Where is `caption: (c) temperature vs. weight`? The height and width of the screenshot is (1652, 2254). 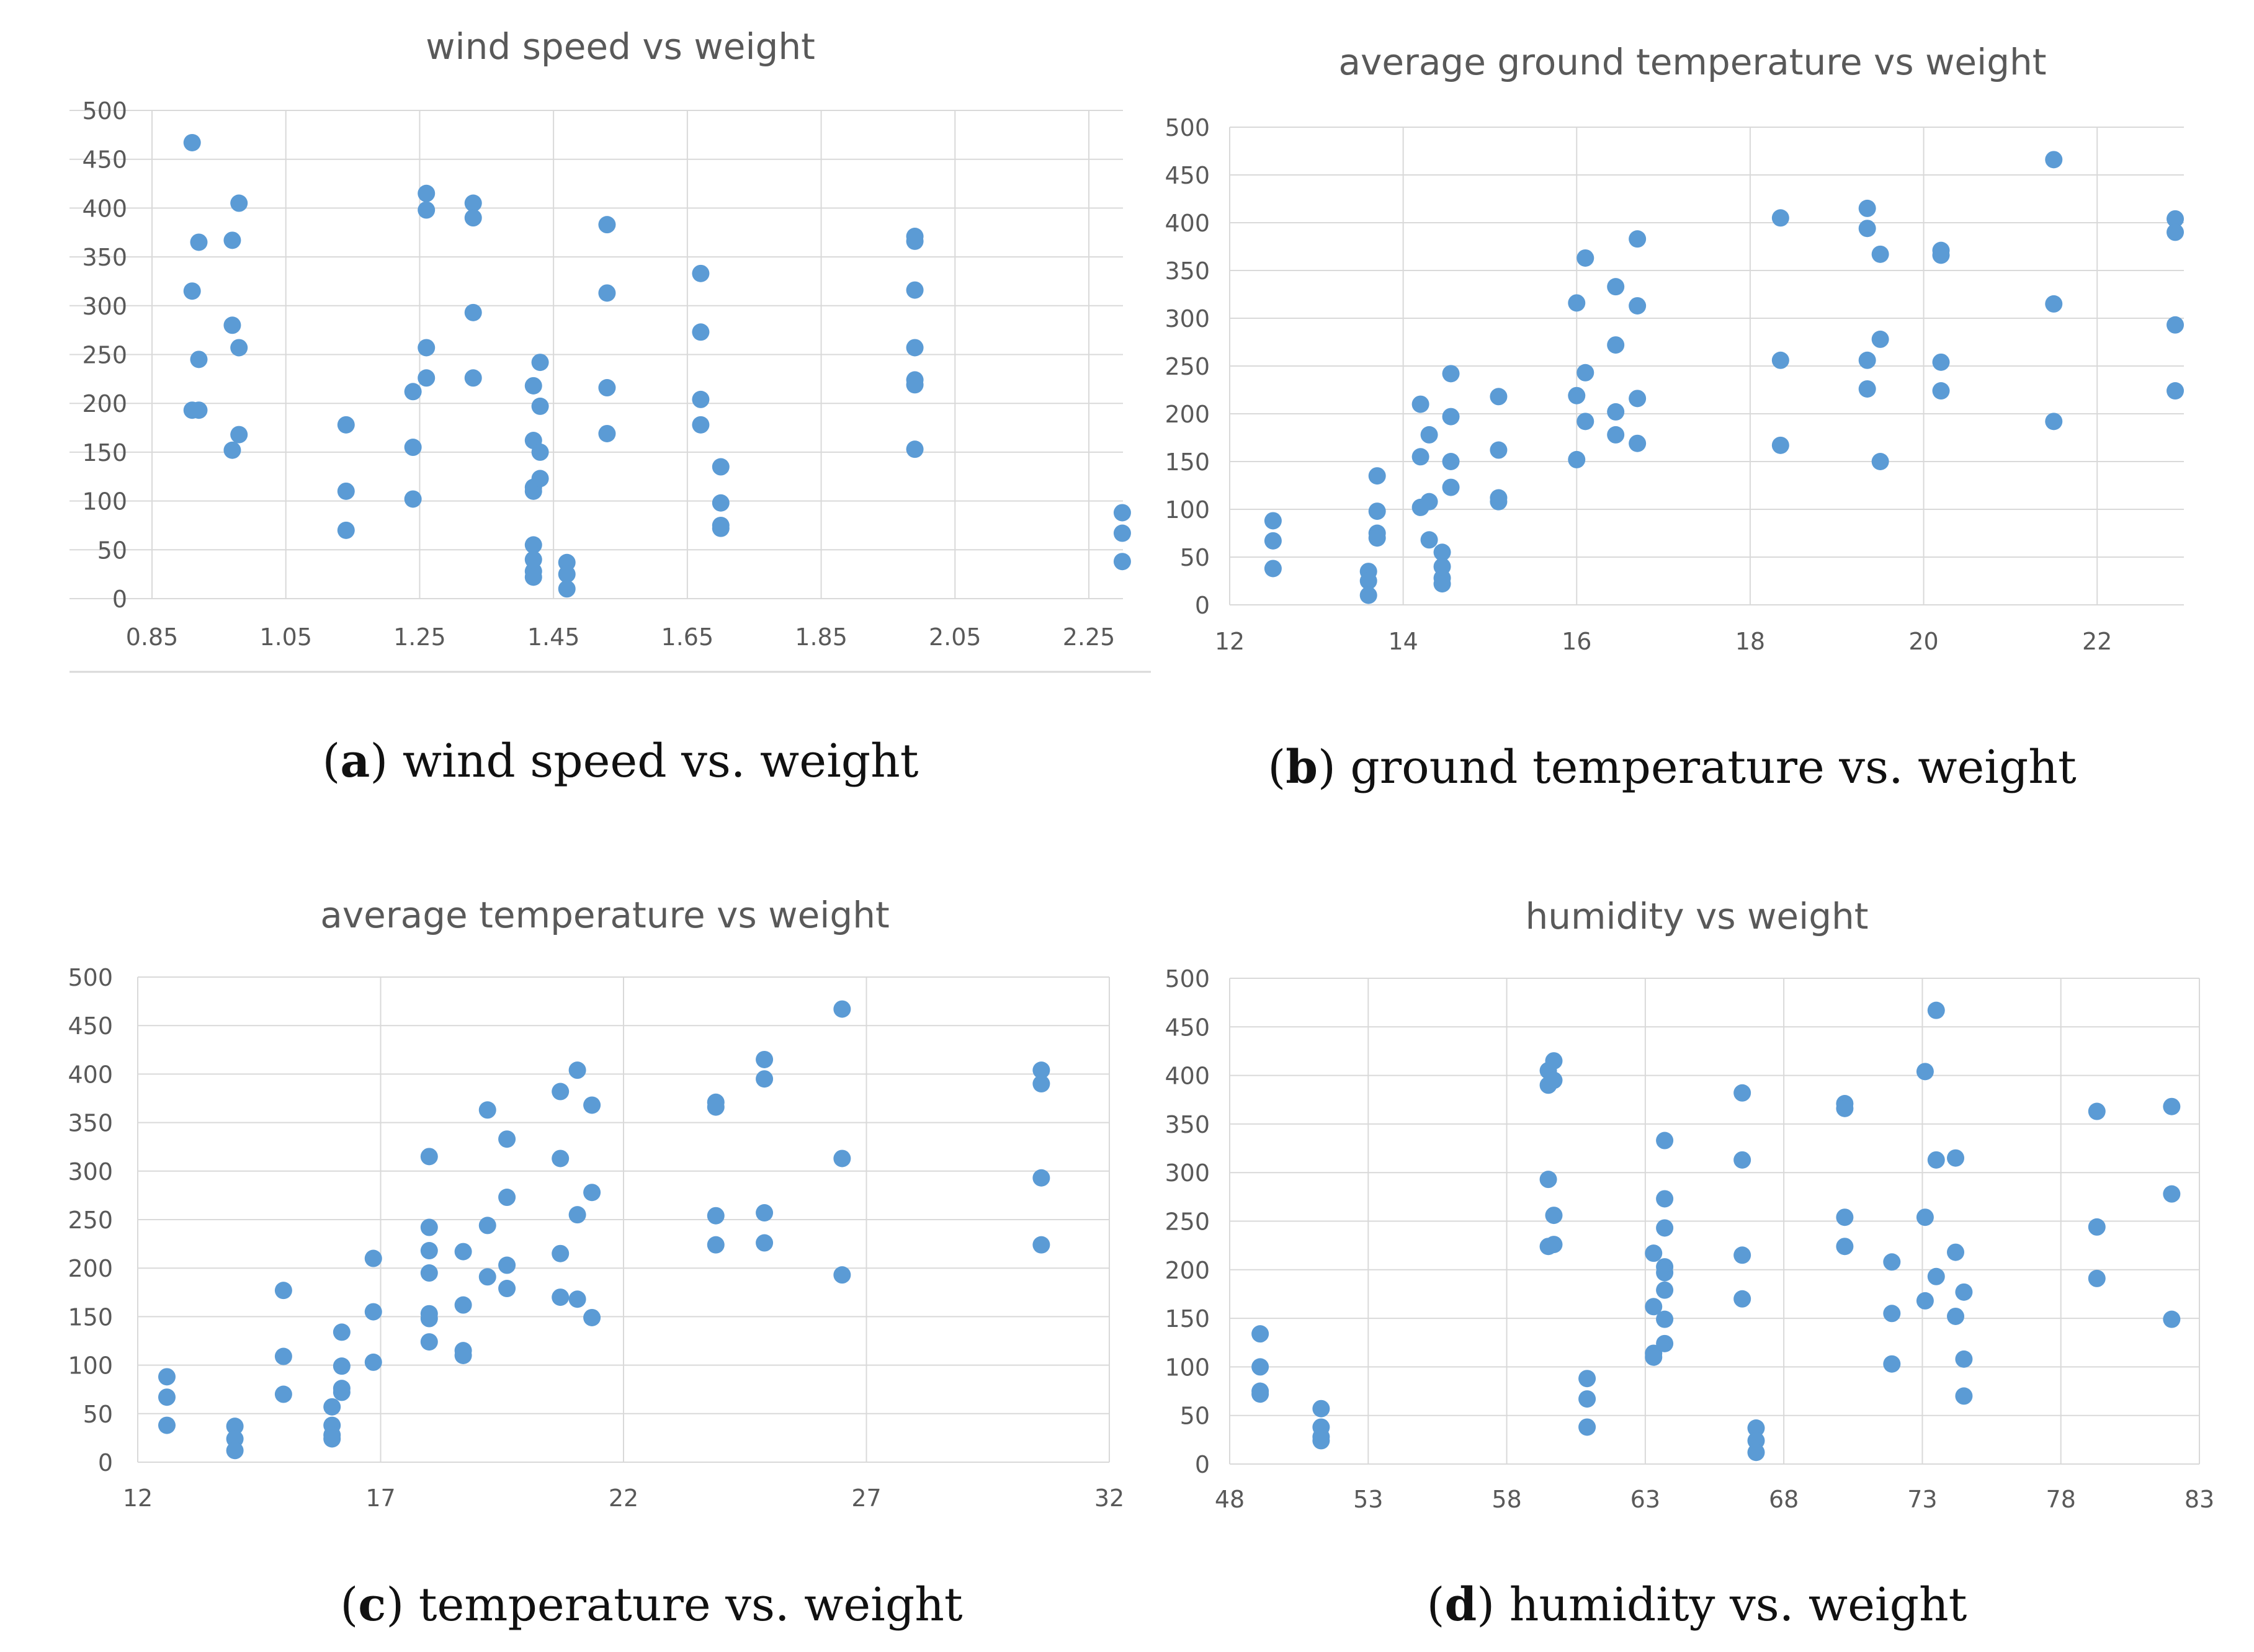 caption: (c) temperature vs. weight is located at coordinates (651, 1605).